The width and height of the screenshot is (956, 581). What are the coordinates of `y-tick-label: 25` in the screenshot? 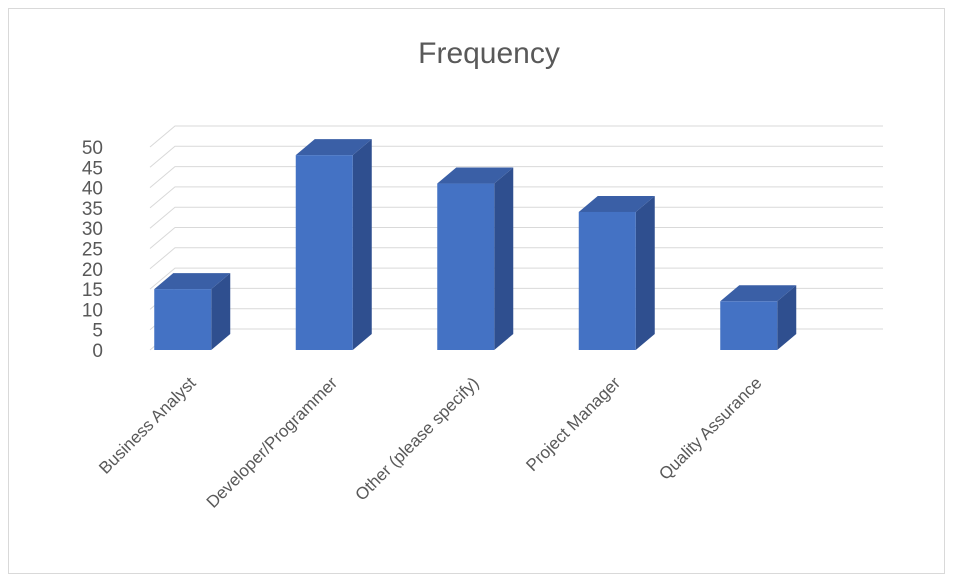 It's located at (92, 250).